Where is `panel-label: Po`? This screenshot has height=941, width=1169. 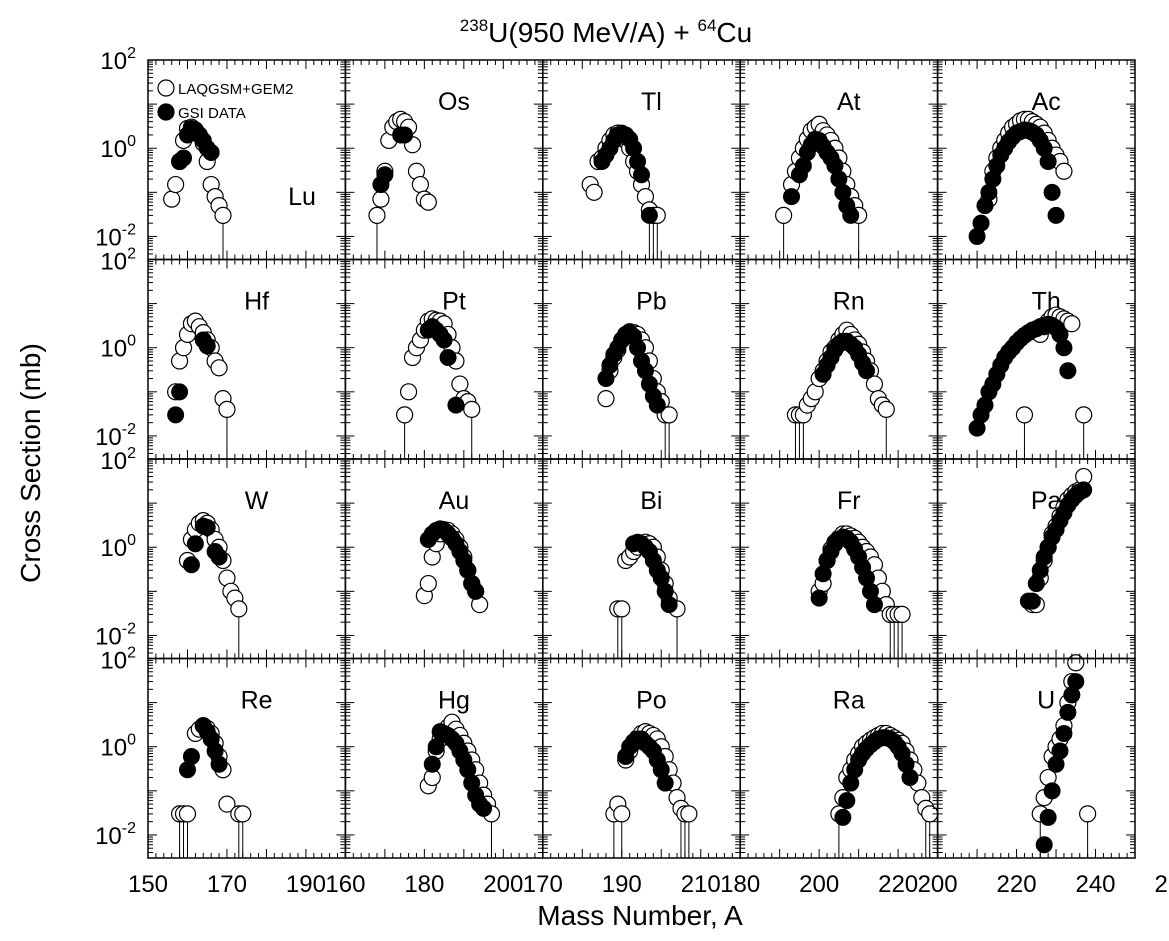
panel-label: Po is located at coordinates (651, 701).